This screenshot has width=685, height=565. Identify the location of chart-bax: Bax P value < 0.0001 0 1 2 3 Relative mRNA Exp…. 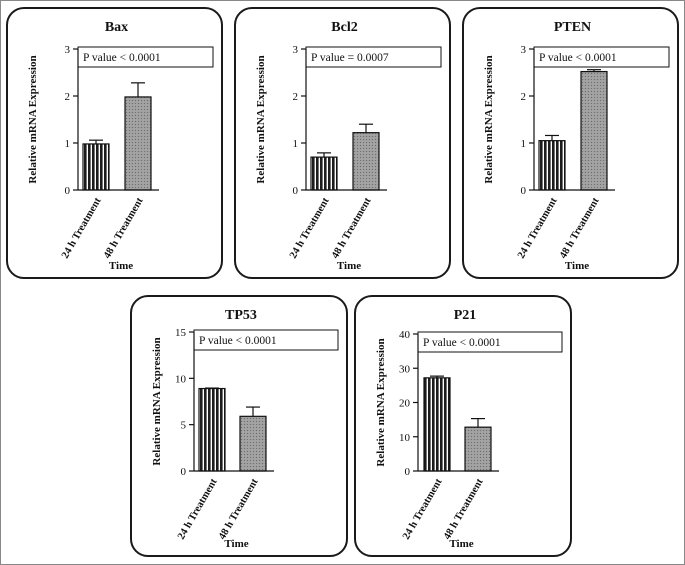
(120, 146).